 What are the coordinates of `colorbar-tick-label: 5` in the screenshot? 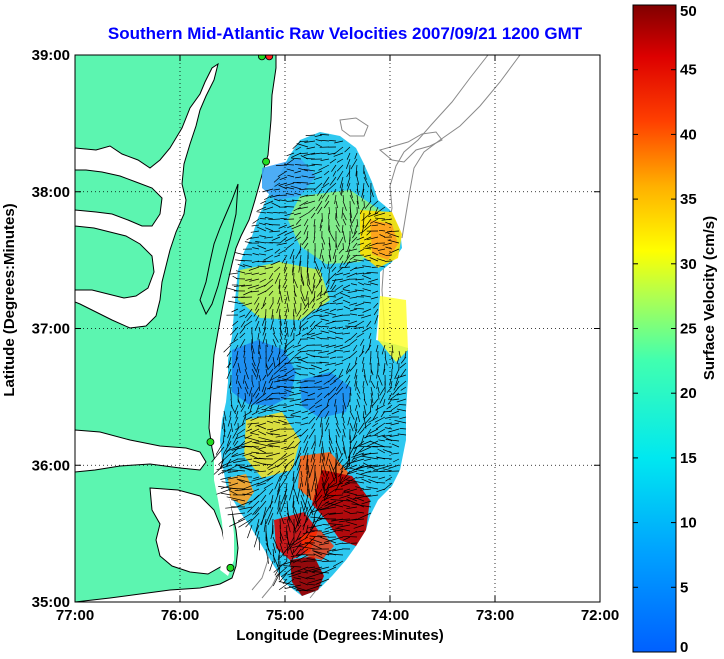 It's located at (684, 587).